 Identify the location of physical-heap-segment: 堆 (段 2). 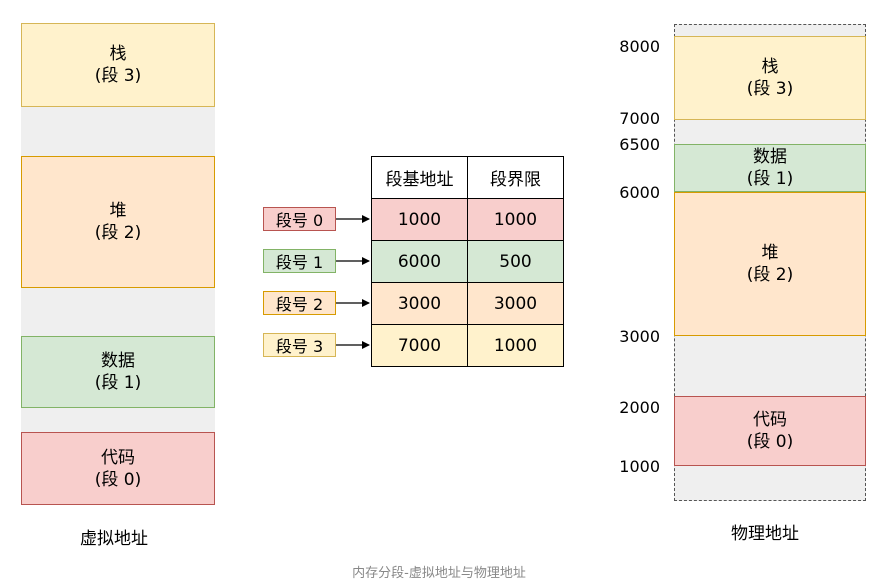
(770, 264).